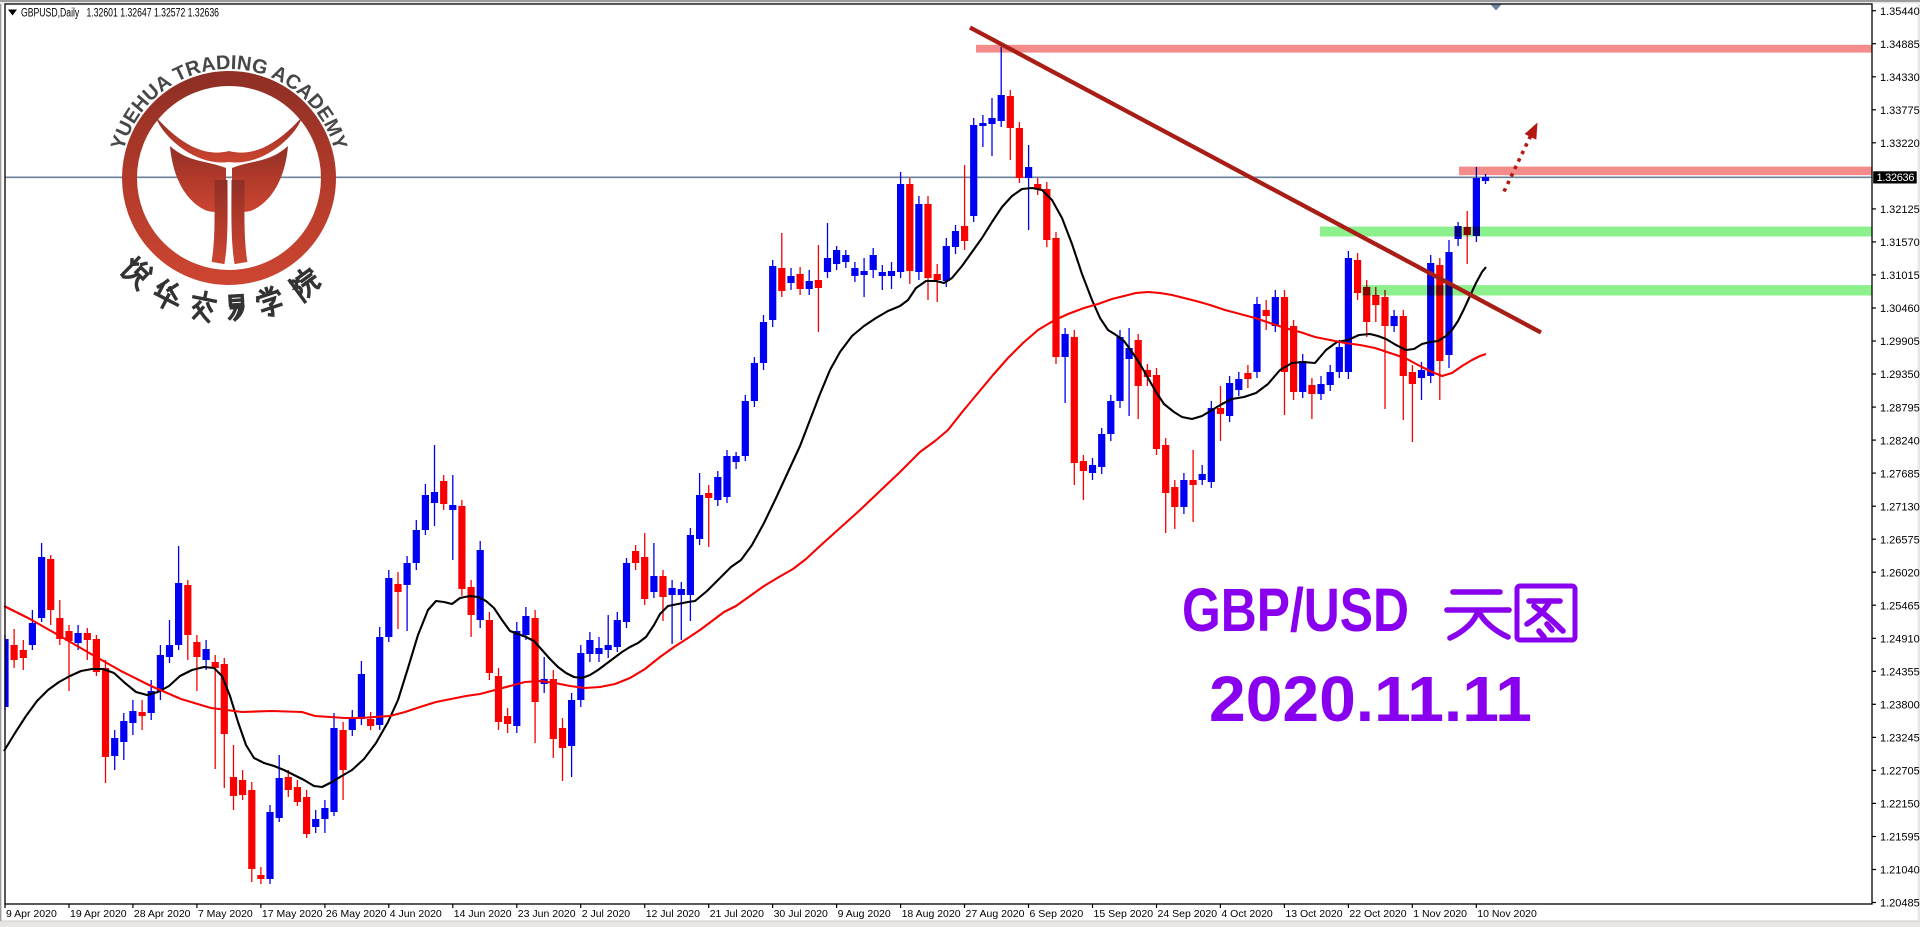 The width and height of the screenshot is (1920, 927). Describe the element at coordinates (1900, 243) in the screenshot. I see `svg-text: 1.31570` at that location.